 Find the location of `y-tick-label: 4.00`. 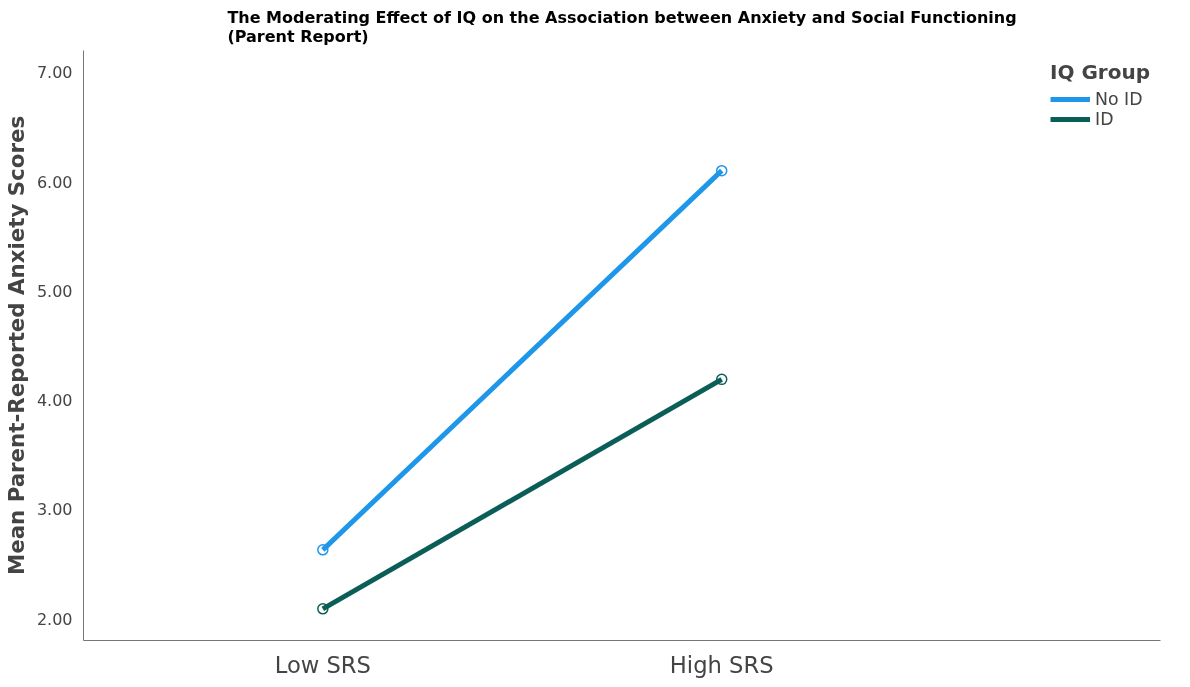

y-tick-label: 4.00 is located at coordinates (54, 401).